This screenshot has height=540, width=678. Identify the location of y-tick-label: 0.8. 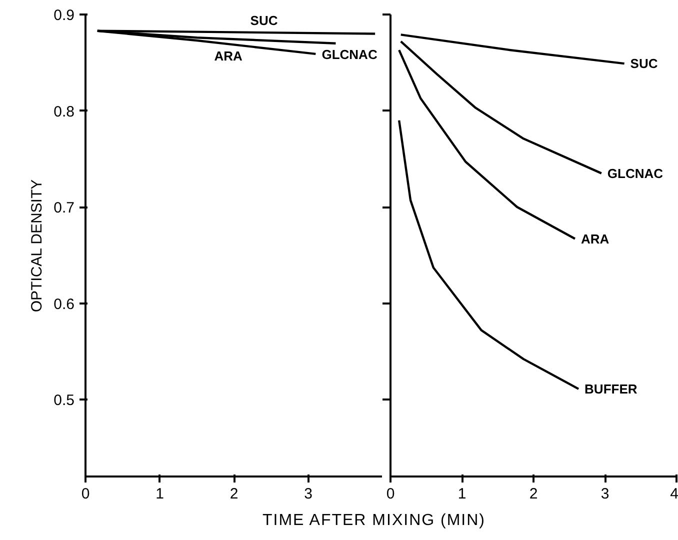
(64, 111).